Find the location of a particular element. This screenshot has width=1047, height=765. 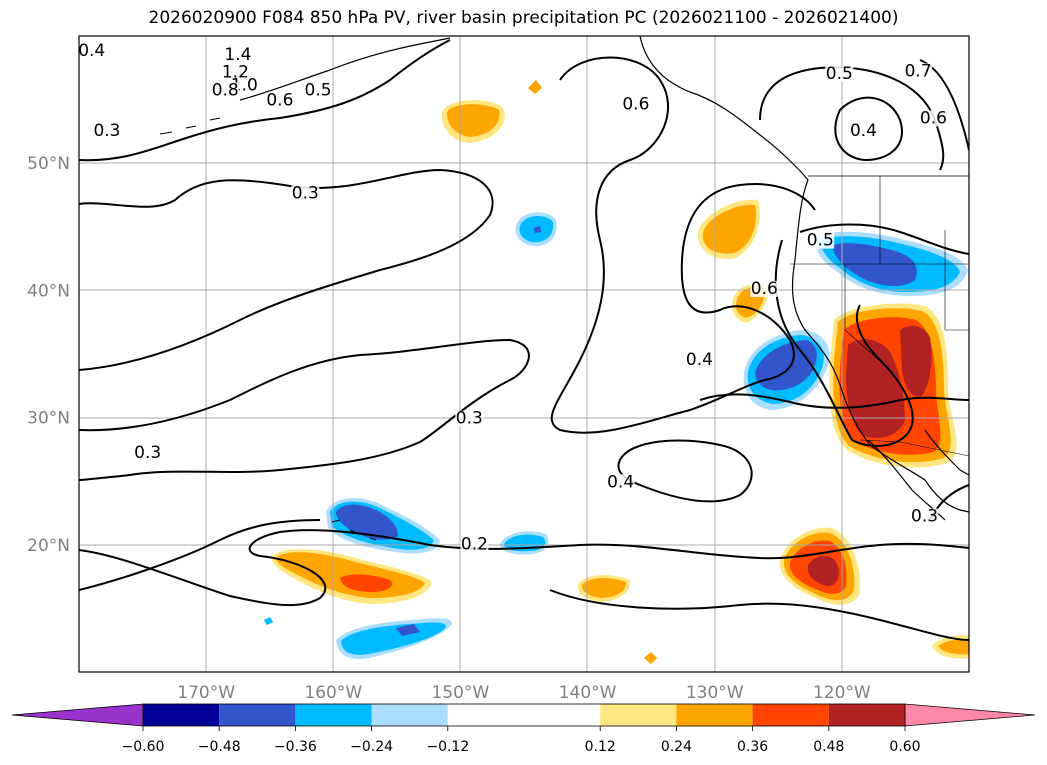

contour-label: 0.8 is located at coordinates (225, 91).